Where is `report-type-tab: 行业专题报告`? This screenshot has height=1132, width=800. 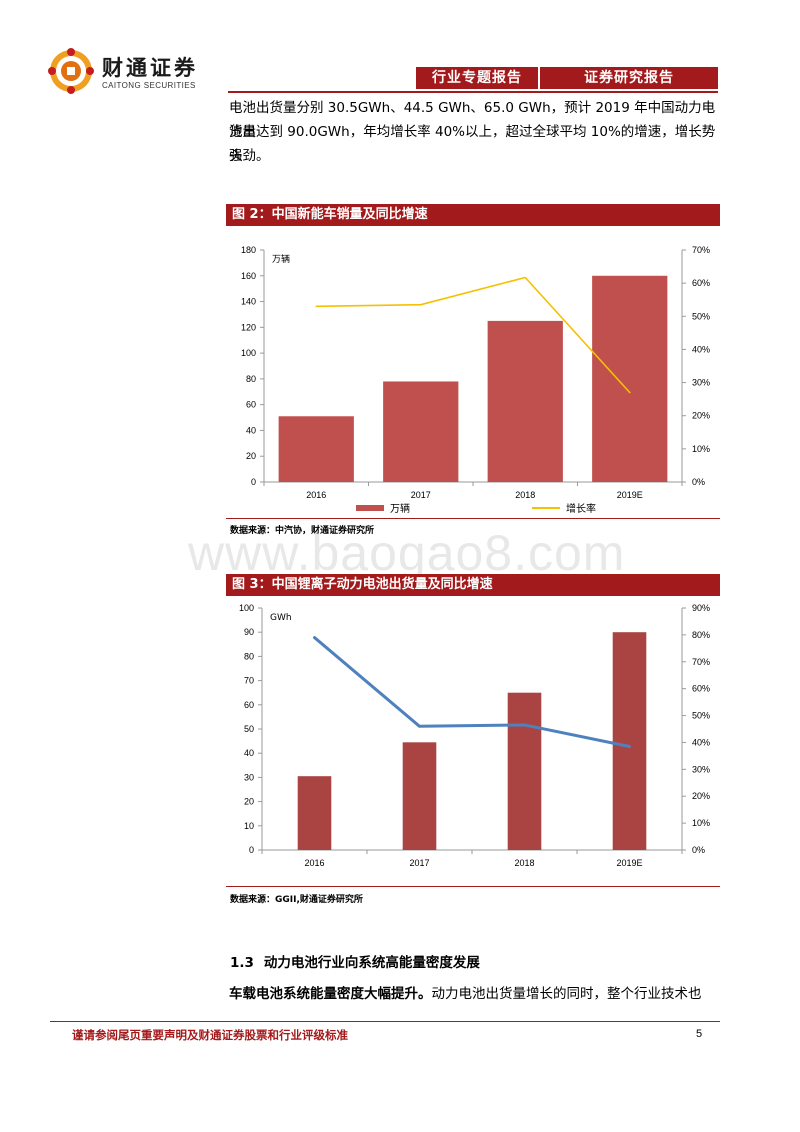 report-type-tab: 行业专题报告 is located at coordinates (477, 78).